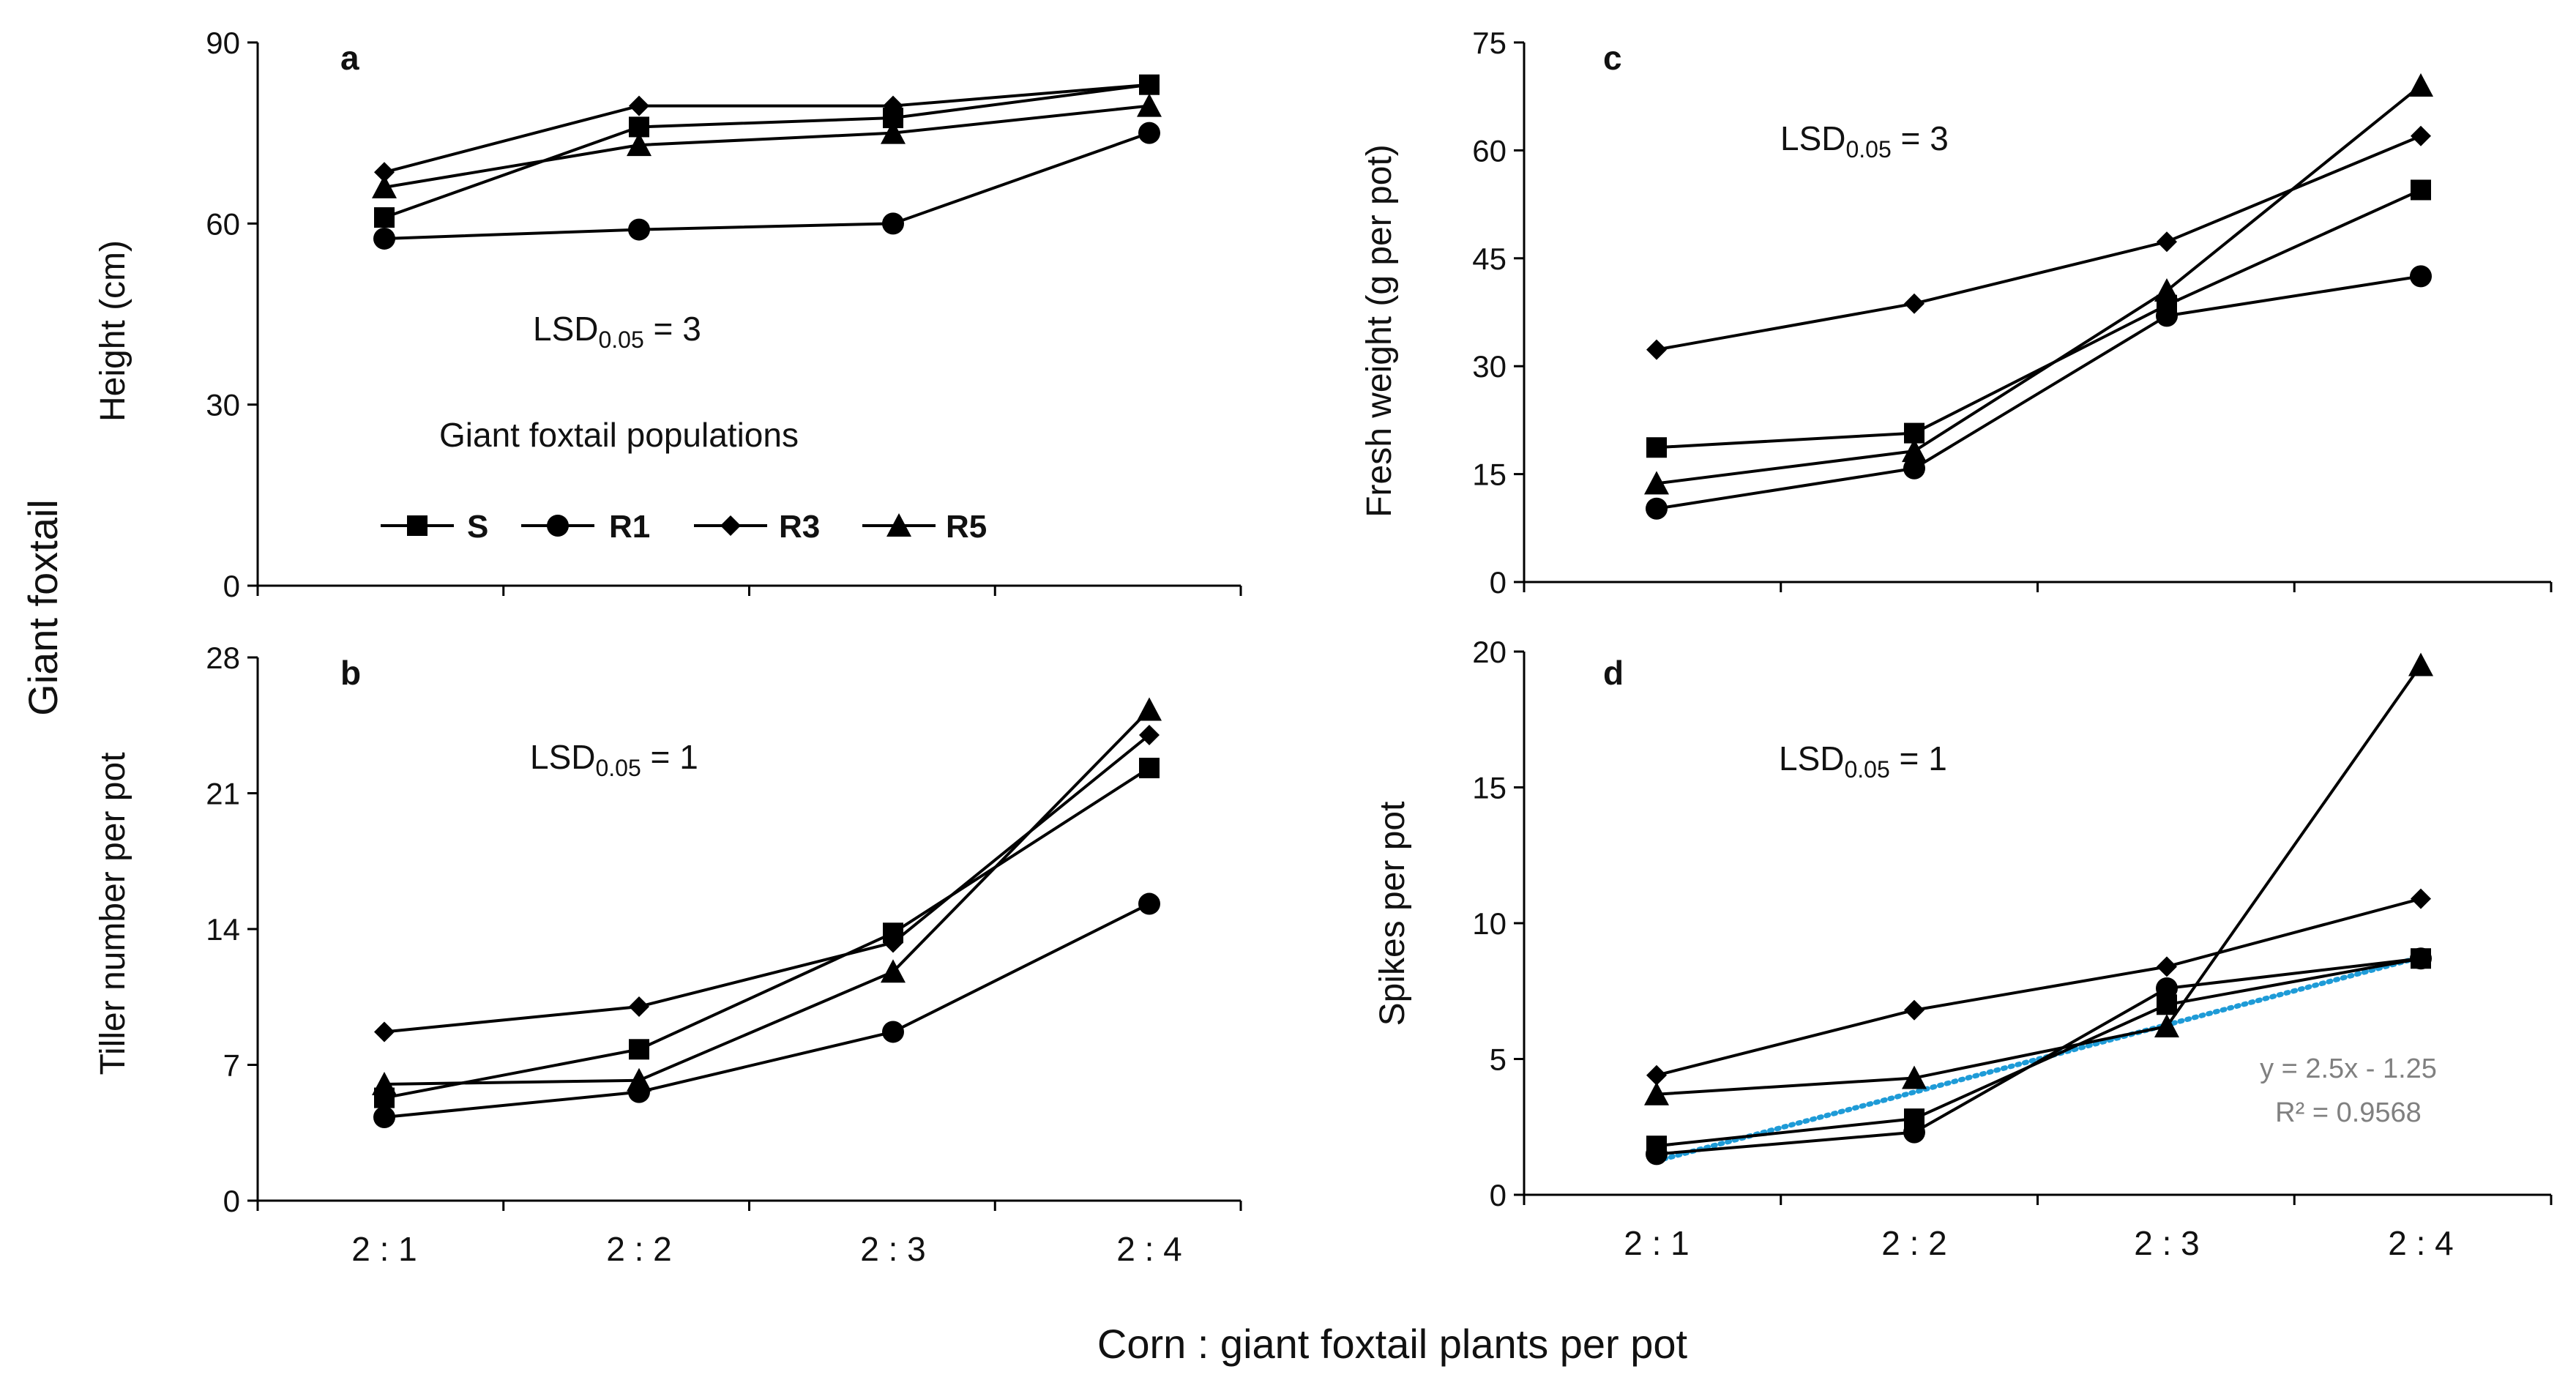 This screenshot has height=1391, width=2576. Describe the element at coordinates (1866, 769) in the screenshot. I see `panel-d-lsd-sub: 0.05` at that location.